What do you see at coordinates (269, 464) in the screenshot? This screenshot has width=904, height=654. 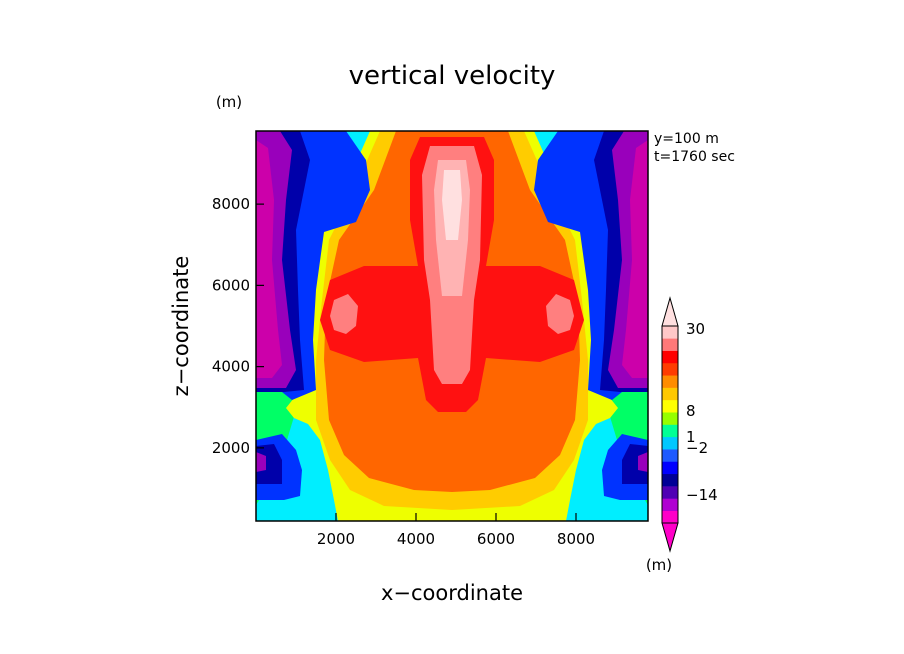 I see `contour-band-navy-left-lower` at bounding box center [269, 464].